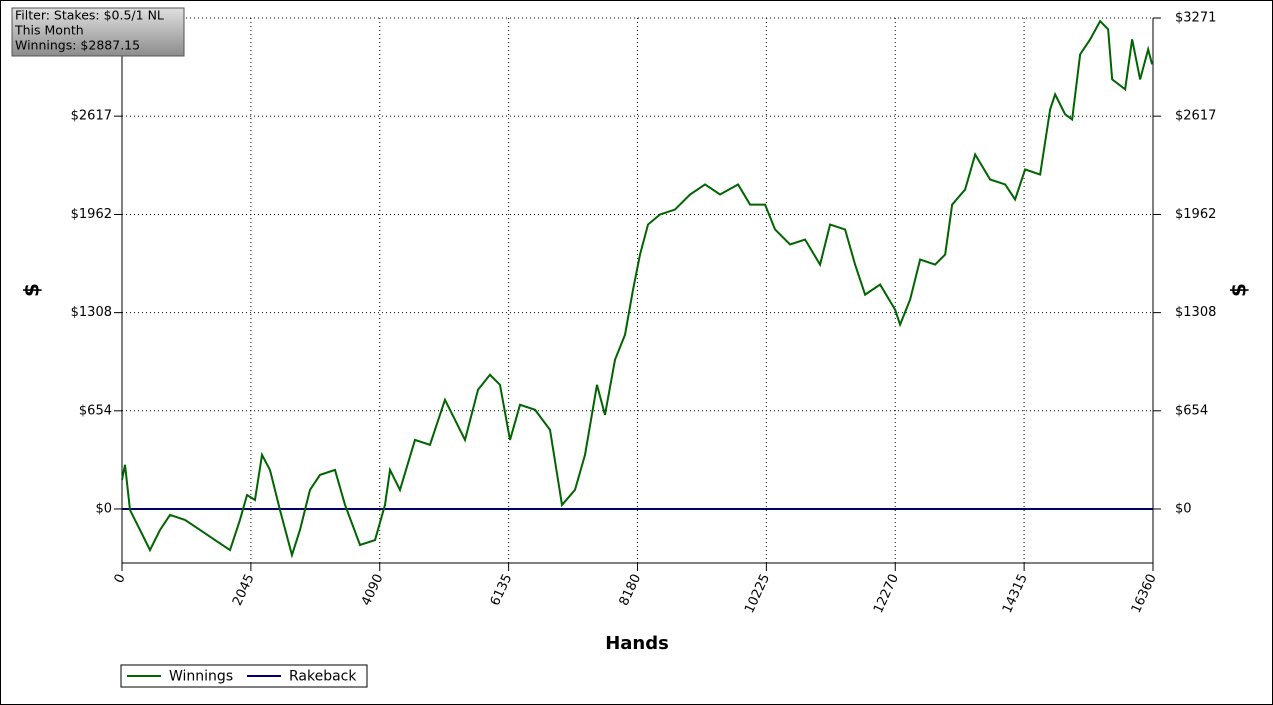 The width and height of the screenshot is (1273, 705). What do you see at coordinates (77, 45) in the screenshot?
I see `info-text: Winnings: $2887.15` at bounding box center [77, 45].